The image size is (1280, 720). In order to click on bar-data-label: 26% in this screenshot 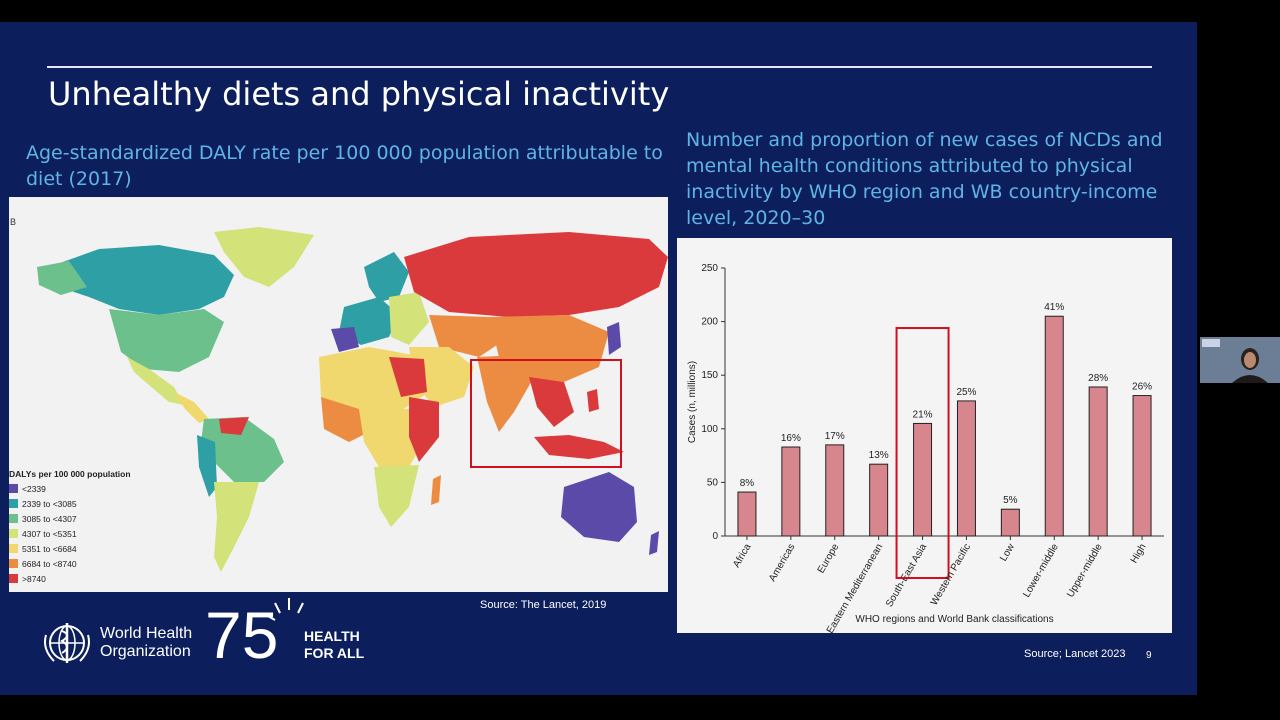, I will do `click(1142, 387)`.